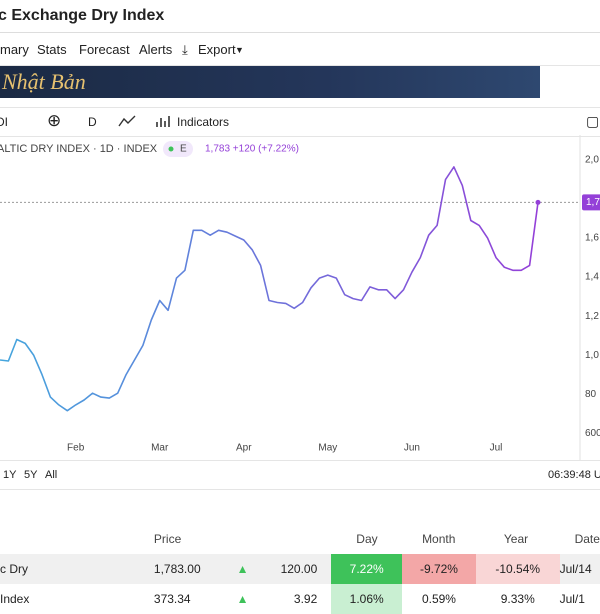 The image size is (600, 614). I want to click on last-value-label: 1,7, so click(593, 202).